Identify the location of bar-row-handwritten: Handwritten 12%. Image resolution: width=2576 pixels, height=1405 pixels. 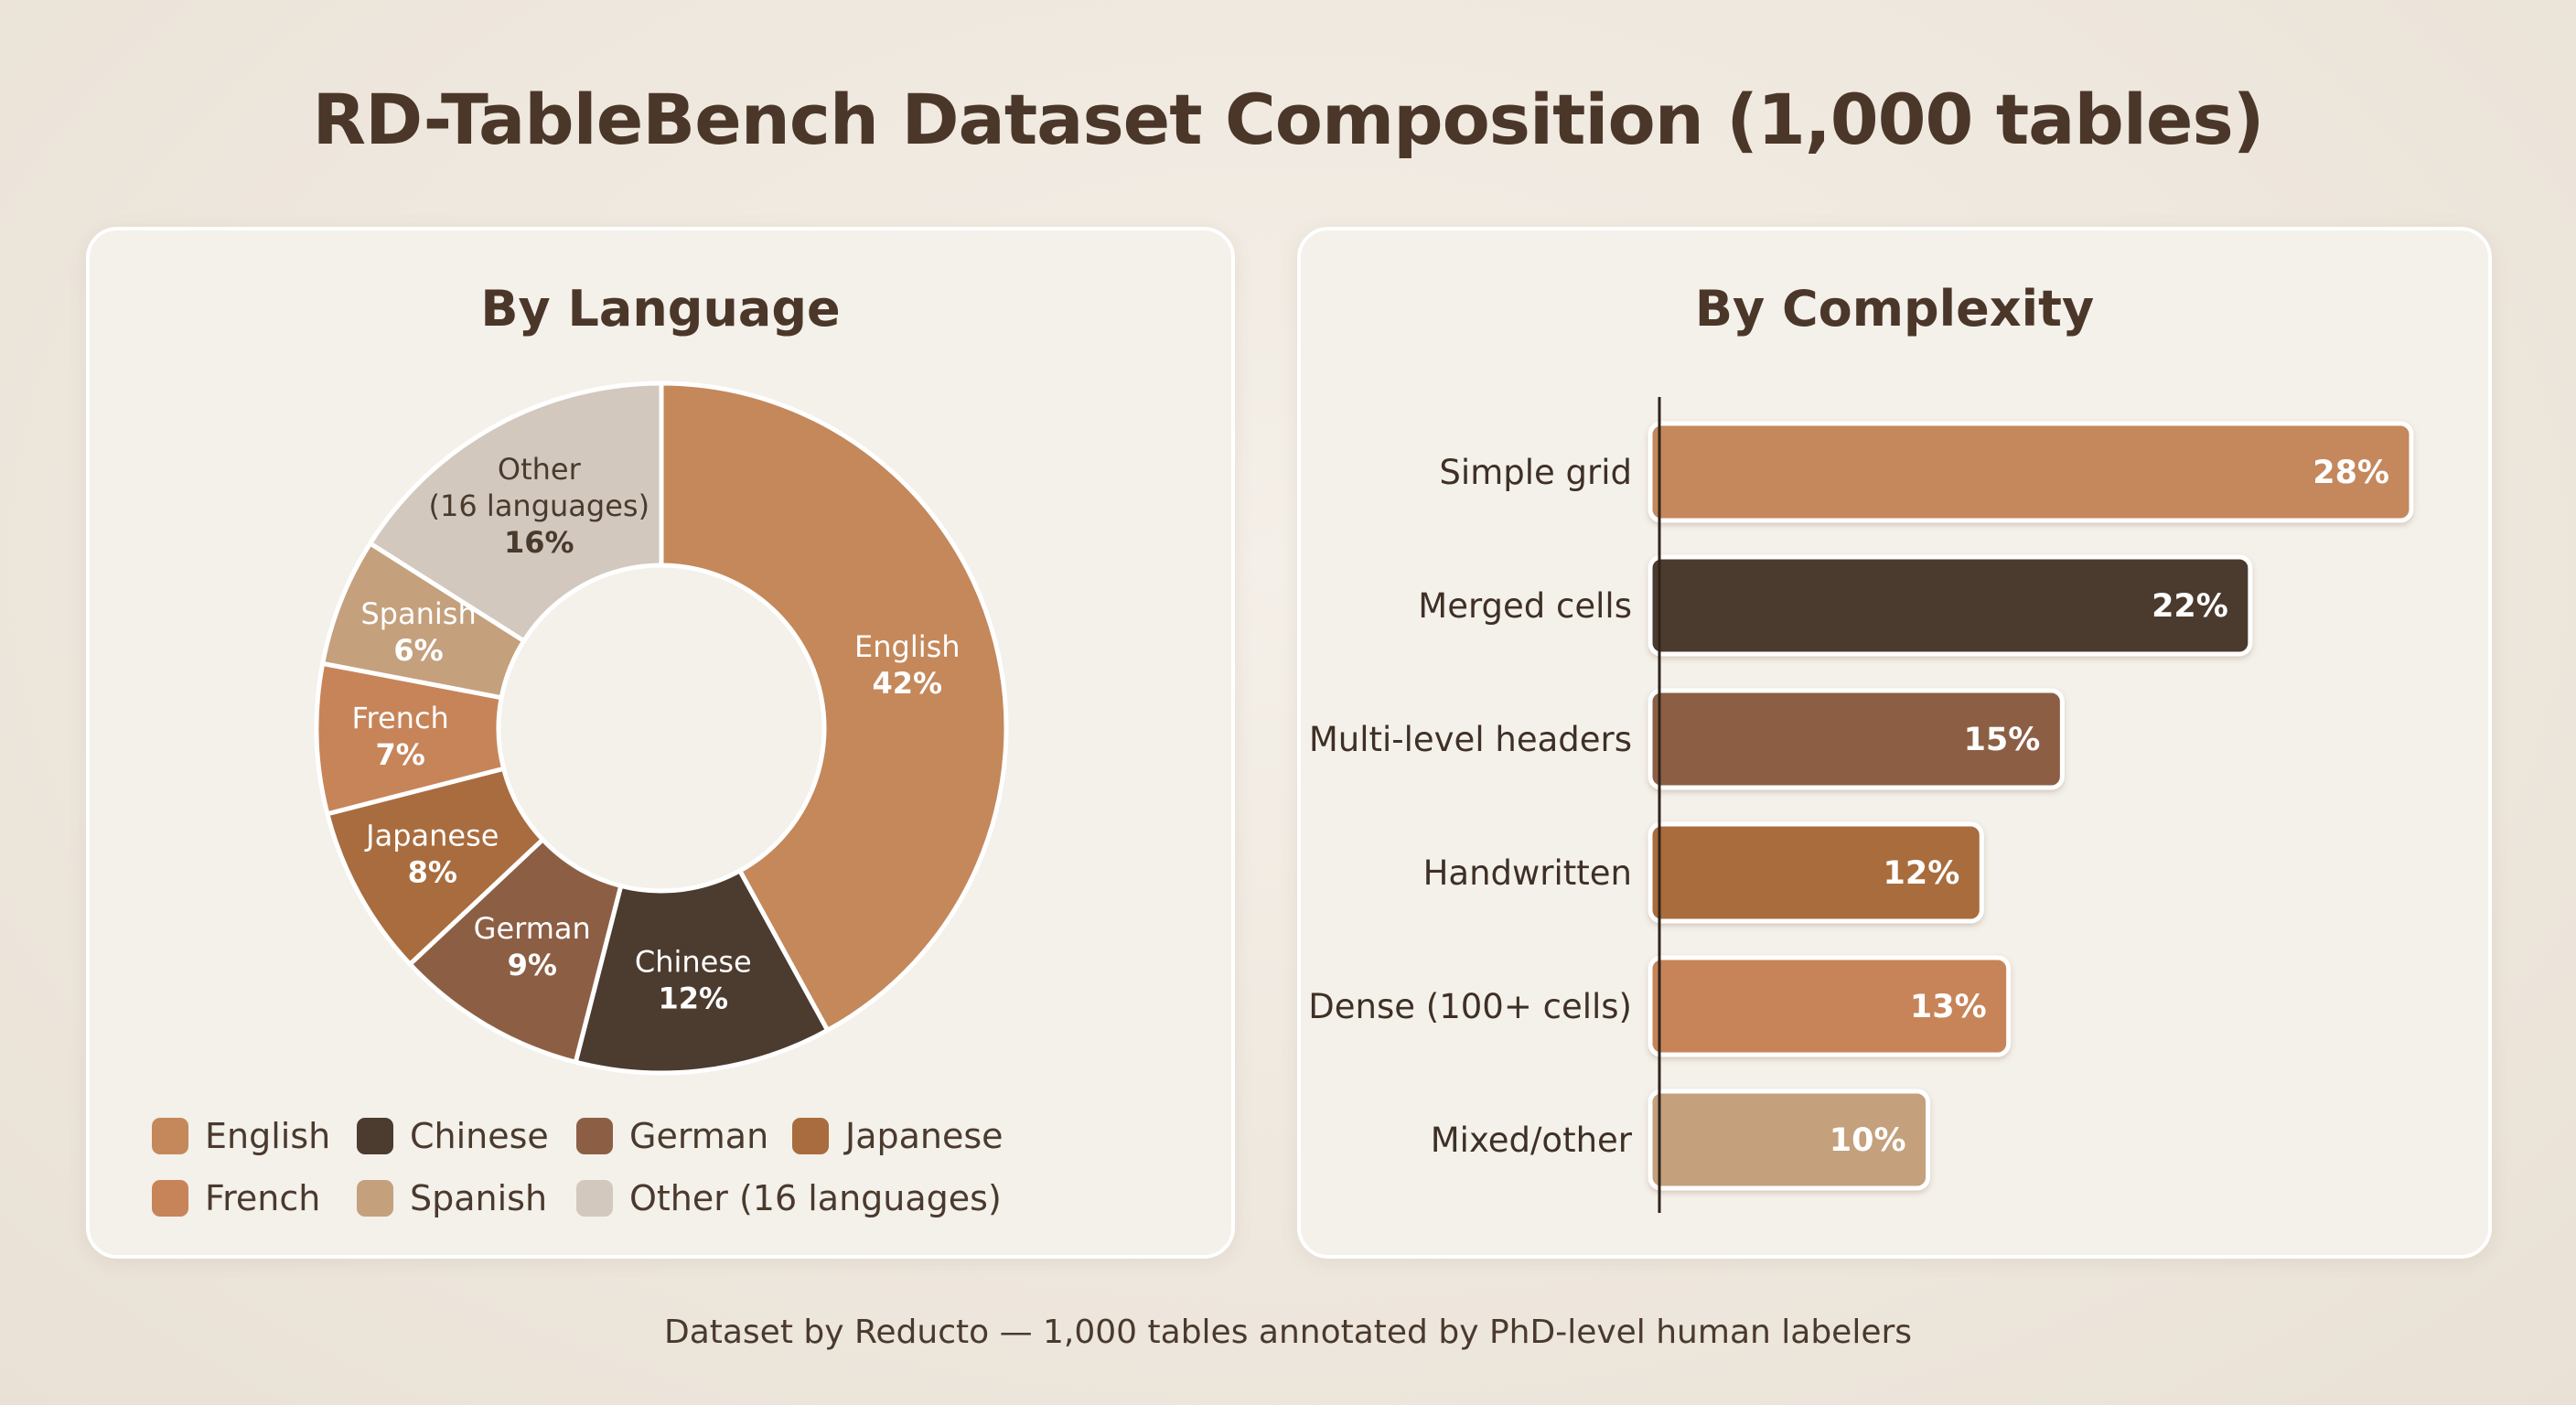
(1704, 872).